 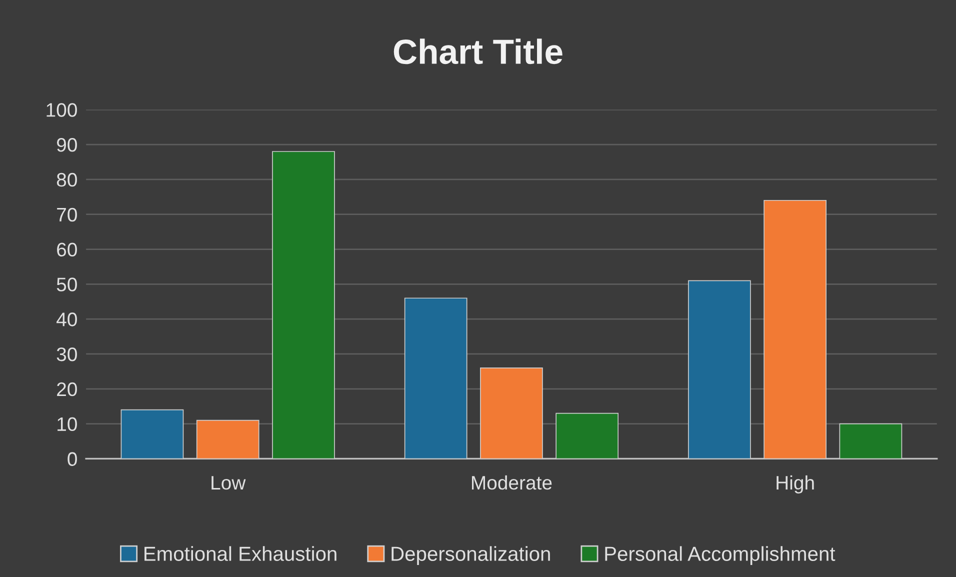 What do you see at coordinates (67, 424) in the screenshot?
I see `y-tick-label: 10` at bounding box center [67, 424].